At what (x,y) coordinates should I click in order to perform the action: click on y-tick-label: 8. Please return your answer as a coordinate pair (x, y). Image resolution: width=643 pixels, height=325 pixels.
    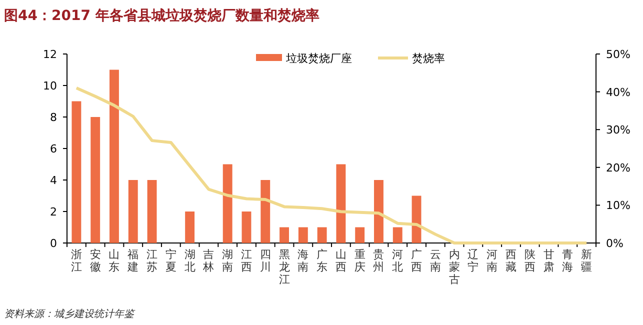
    Looking at the image, I should click on (53, 117).